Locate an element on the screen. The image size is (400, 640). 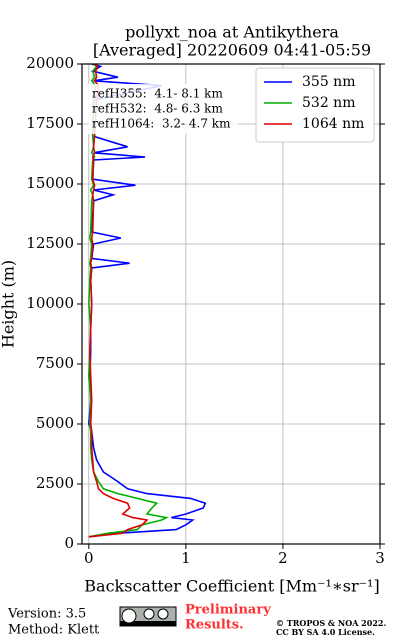
preliminary: Results. is located at coordinates (214, 625).